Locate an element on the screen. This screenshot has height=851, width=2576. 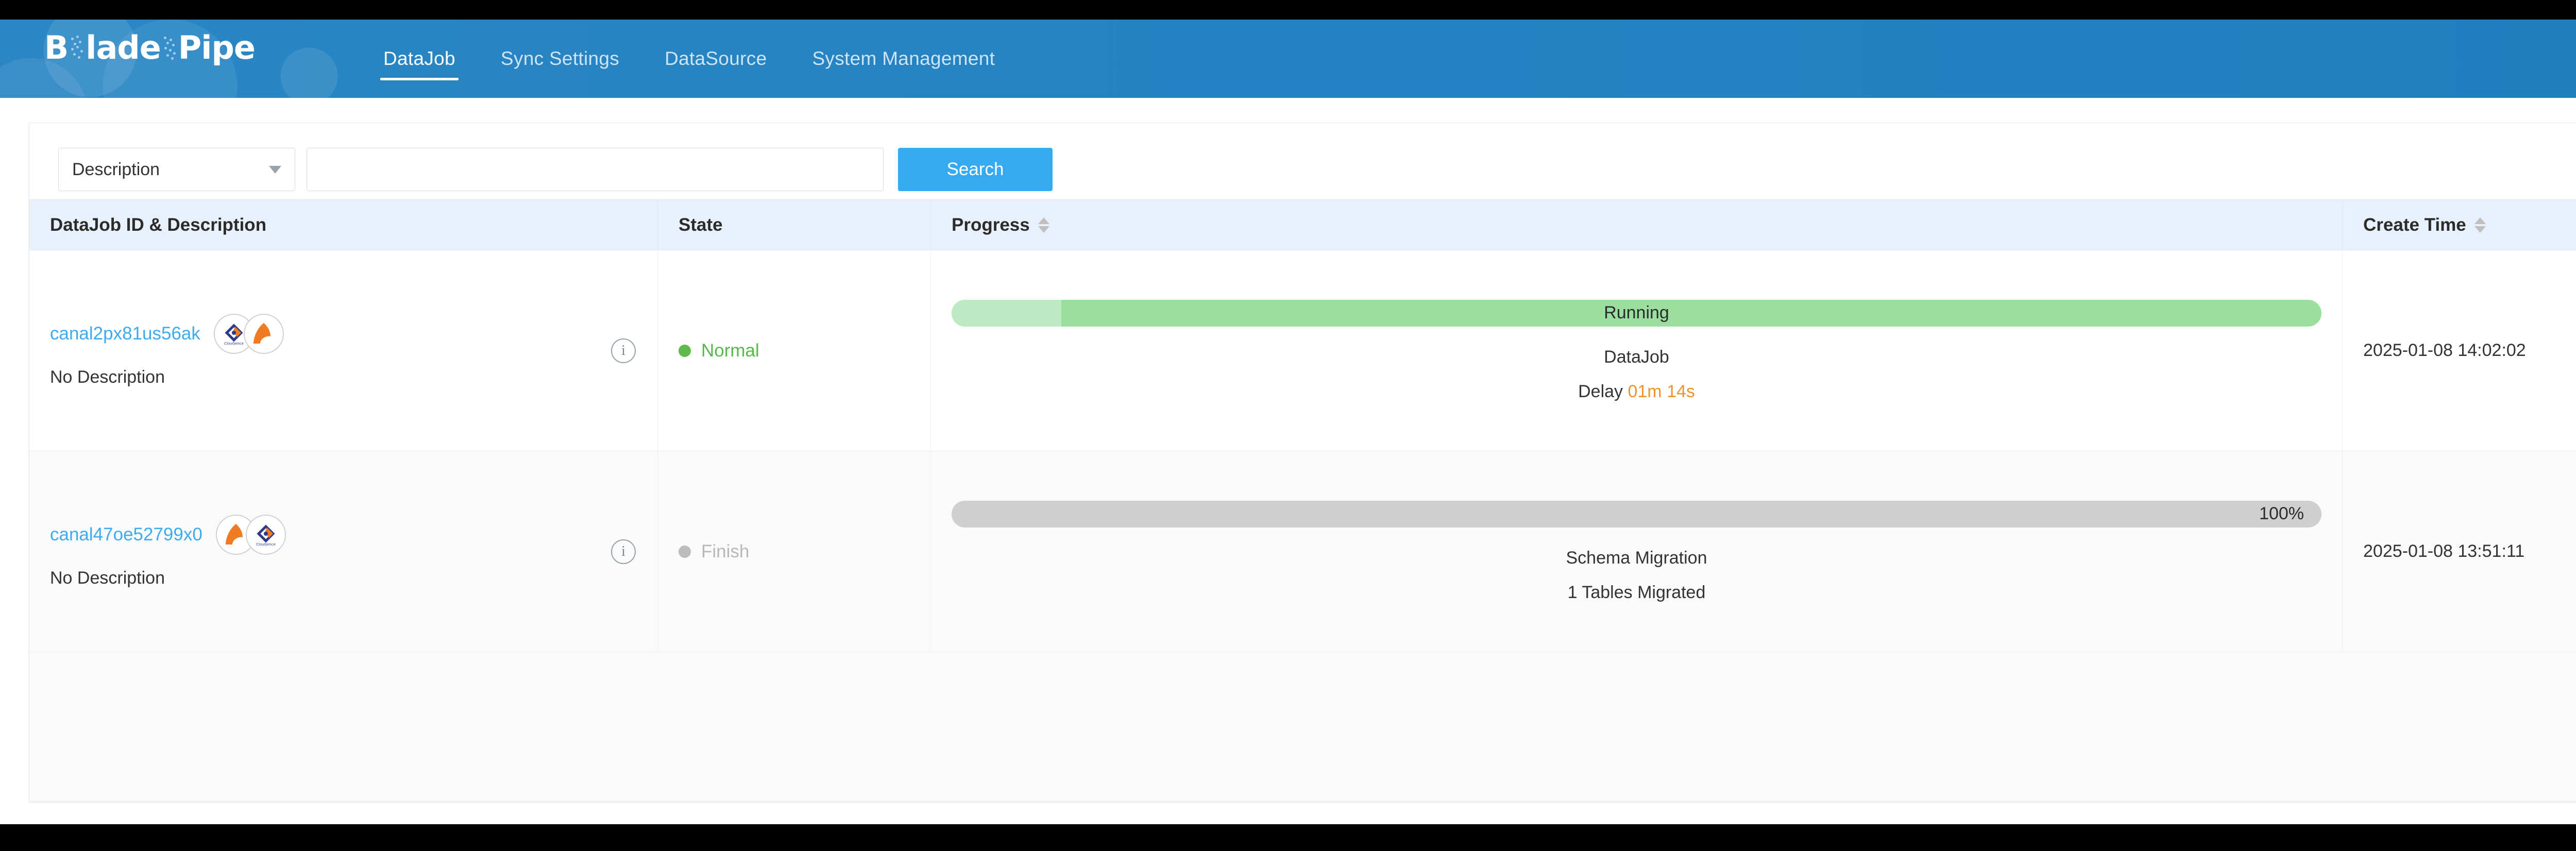
progress-bar: Running is located at coordinates (1636, 313).